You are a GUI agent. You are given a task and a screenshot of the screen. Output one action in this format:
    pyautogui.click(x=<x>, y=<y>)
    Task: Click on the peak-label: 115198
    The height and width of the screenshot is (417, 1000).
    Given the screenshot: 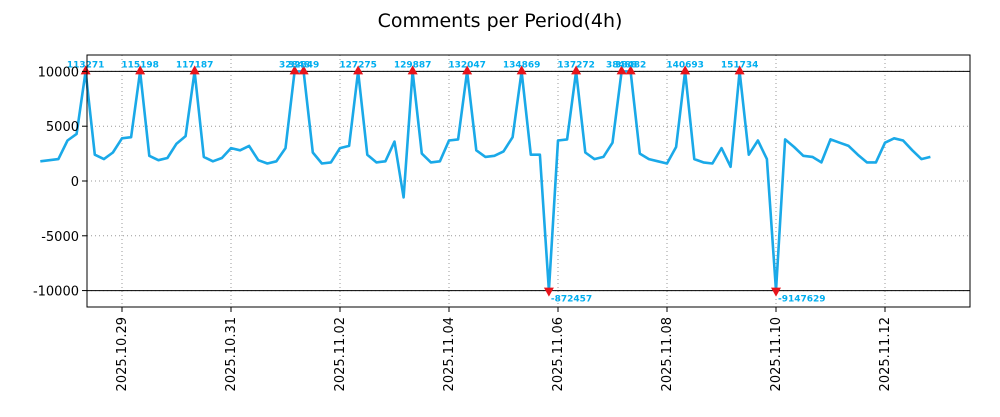 What is the action you would take?
    pyautogui.click(x=140, y=65)
    